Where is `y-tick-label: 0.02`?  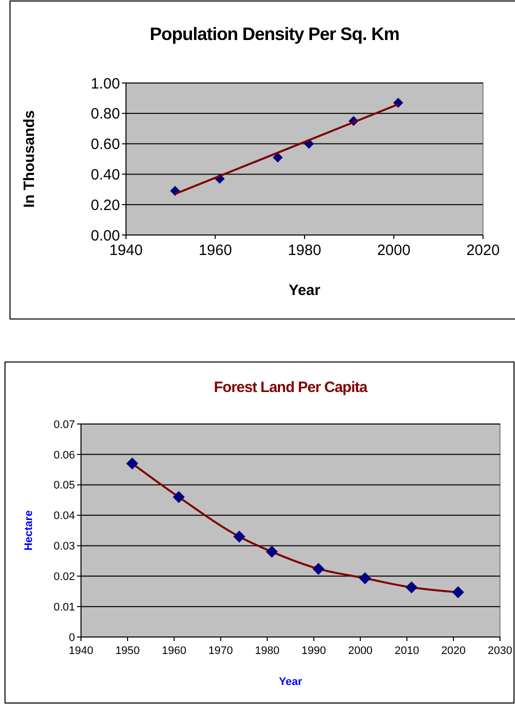
y-tick-label: 0.02 is located at coordinates (64, 576).